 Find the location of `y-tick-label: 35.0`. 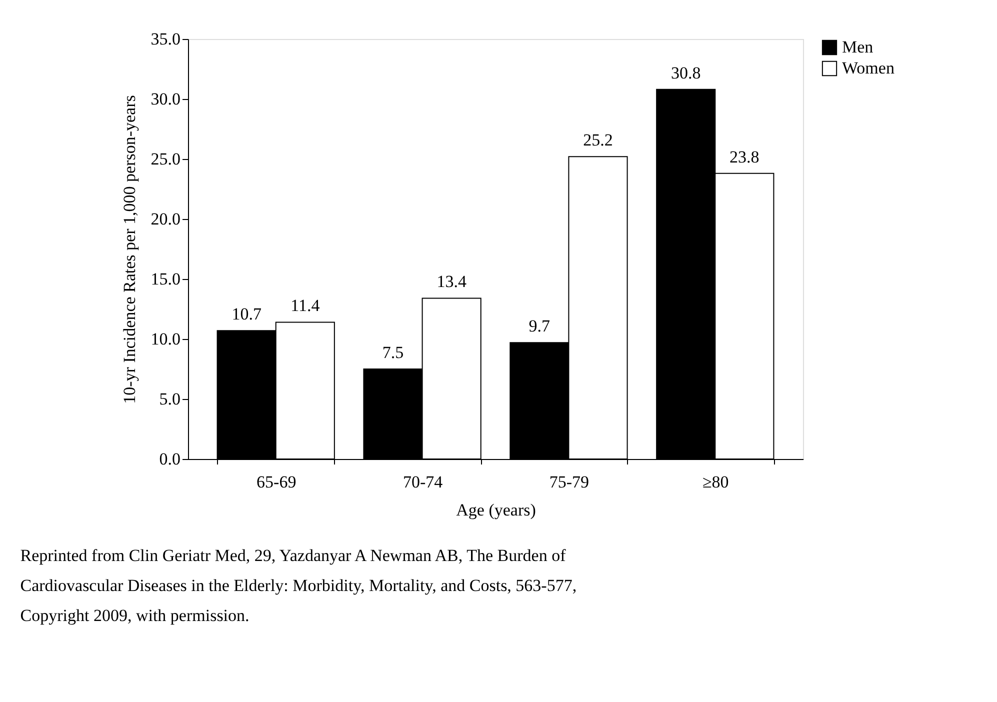

y-tick-label: 35.0 is located at coordinates (165, 39).